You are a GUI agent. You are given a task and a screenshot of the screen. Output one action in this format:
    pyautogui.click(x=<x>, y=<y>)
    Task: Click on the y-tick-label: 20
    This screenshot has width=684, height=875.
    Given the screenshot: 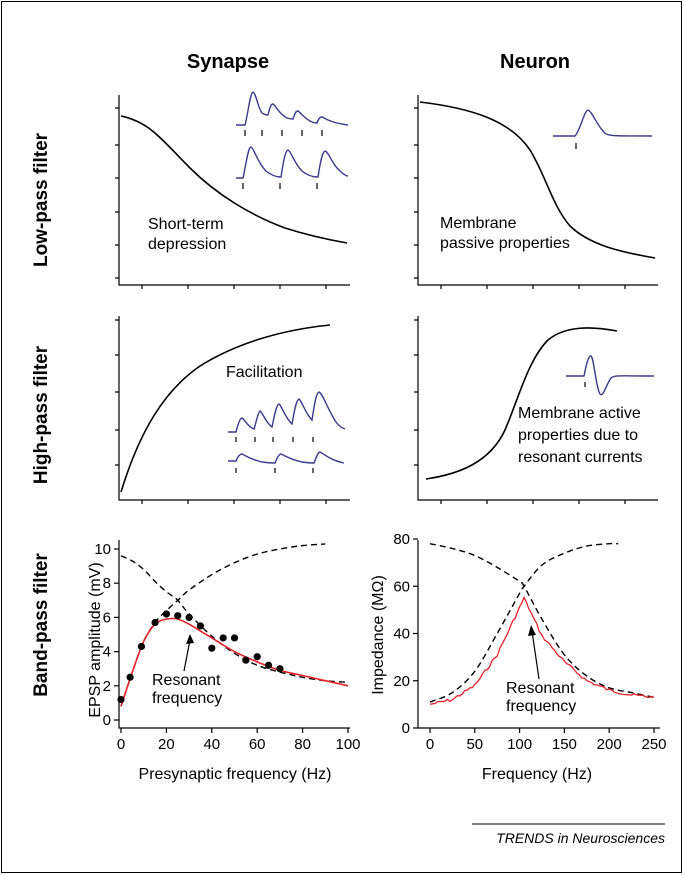 What is the action you would take?
    pyautogui.click(x=401, y=681)
    